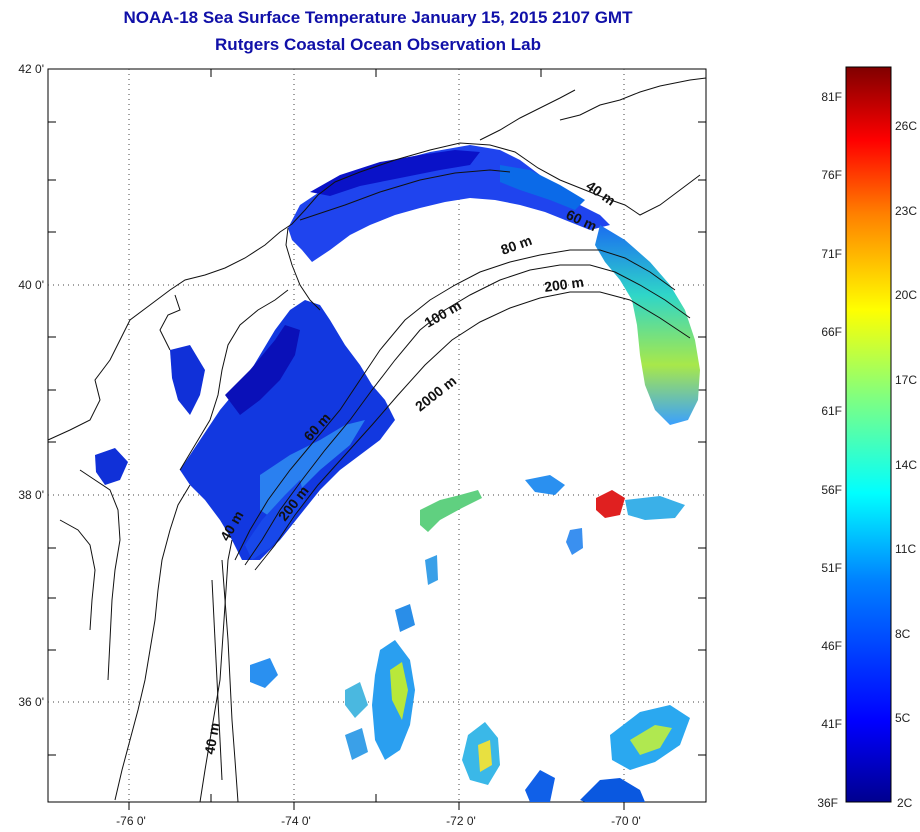 Image resolution: width=920 pixels, height=832 pixels. What do you see at coordinates (564, 284) in the screenshot?
I see `contour-label: 200 m` at bounding box center [564, 284].